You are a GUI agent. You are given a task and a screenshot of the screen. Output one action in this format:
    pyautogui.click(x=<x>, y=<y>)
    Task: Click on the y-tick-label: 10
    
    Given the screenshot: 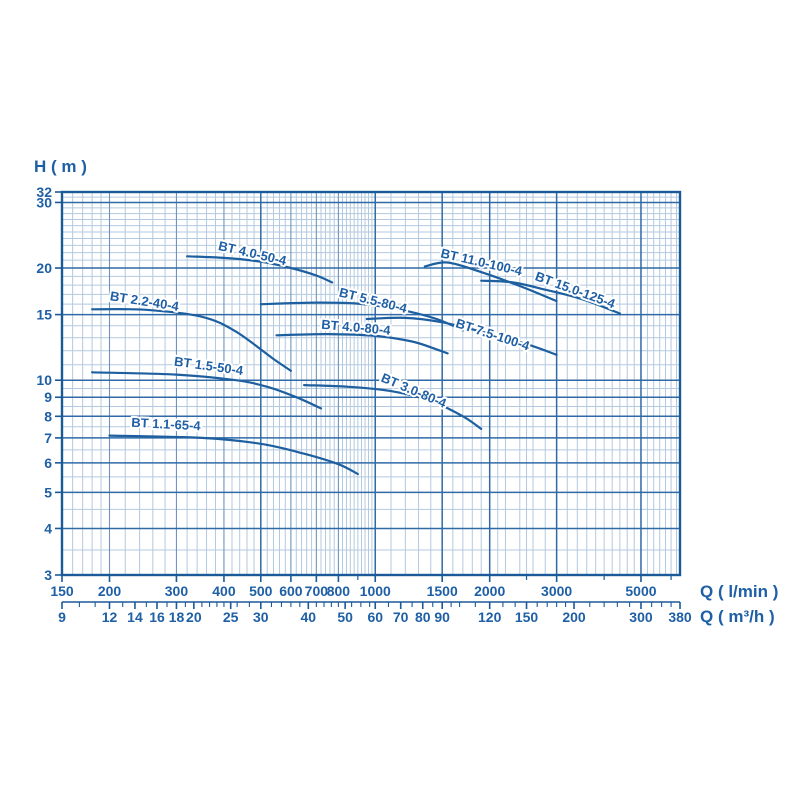 What is the action you would take?
    pyautogui.click(x=44, y=380)
    